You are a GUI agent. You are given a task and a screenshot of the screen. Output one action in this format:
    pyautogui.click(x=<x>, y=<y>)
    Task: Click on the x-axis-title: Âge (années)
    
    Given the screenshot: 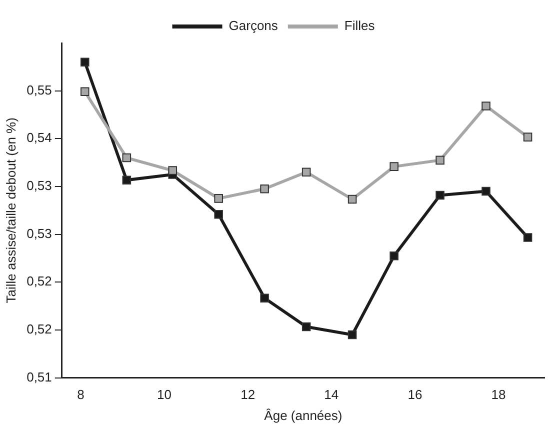 What is the action you would take?
    pyautogui.click(x=303, y=415)
    